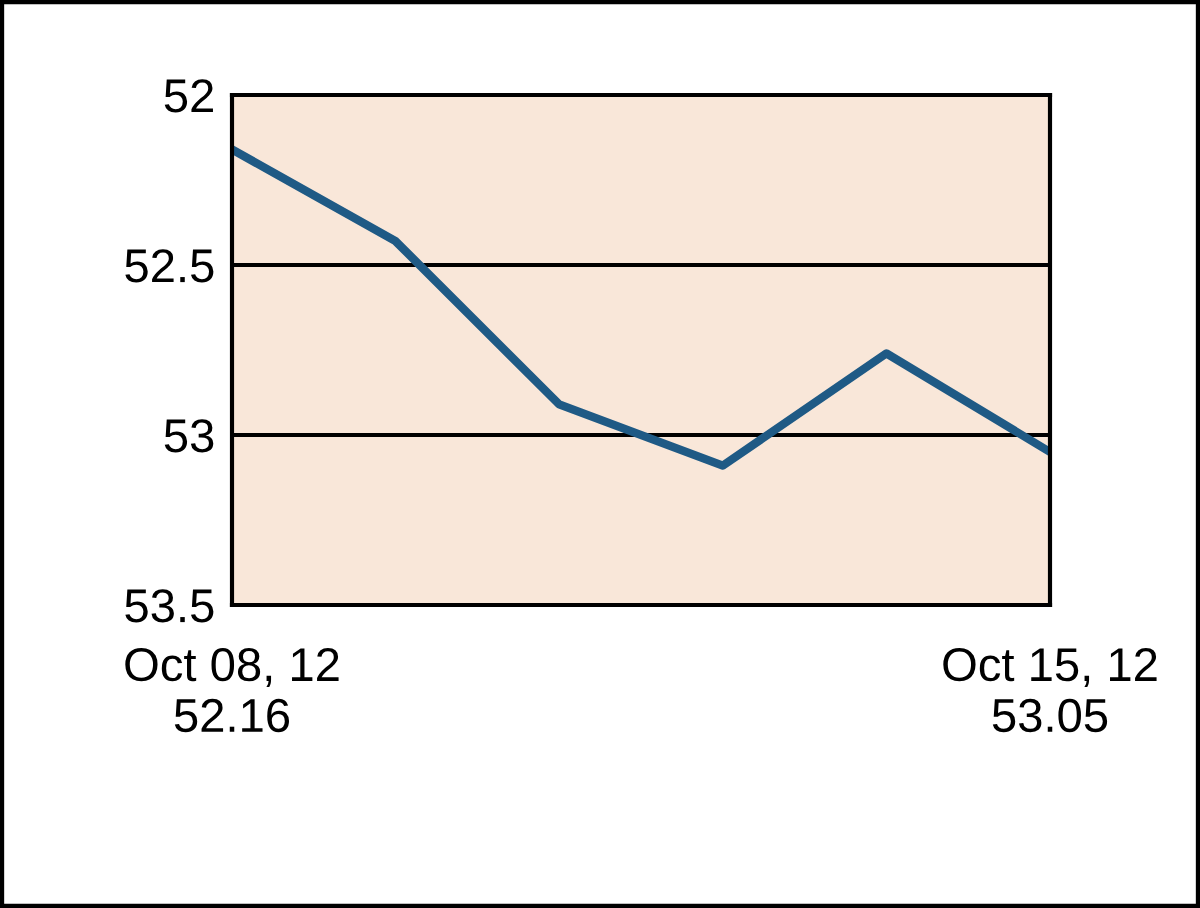 Image resolution: width=1200 pixels, height=908 pixels. What do you see at coordinates (169, 266) in the screenshot?
I see `y-tick-label: 52.5` at bounding box center [169, 266].